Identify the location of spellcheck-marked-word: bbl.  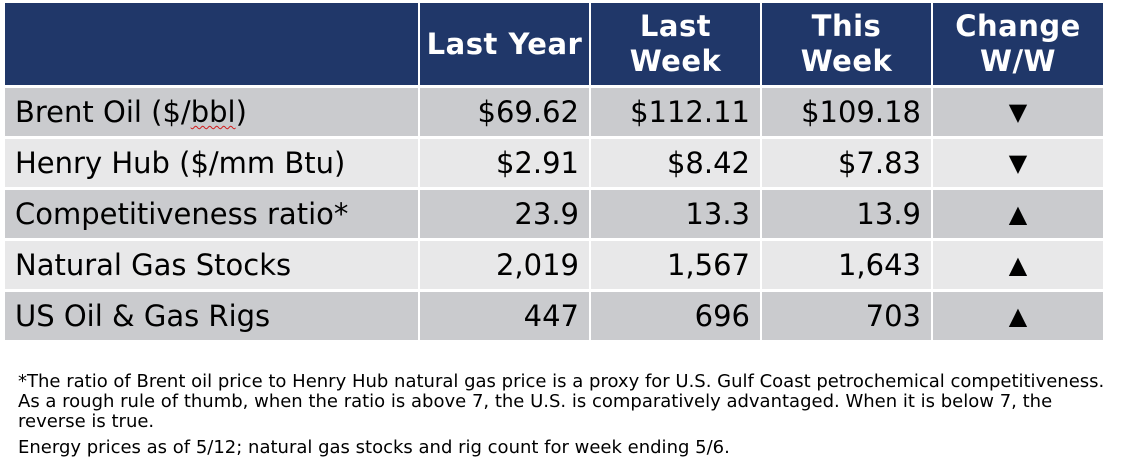
(213, 112).